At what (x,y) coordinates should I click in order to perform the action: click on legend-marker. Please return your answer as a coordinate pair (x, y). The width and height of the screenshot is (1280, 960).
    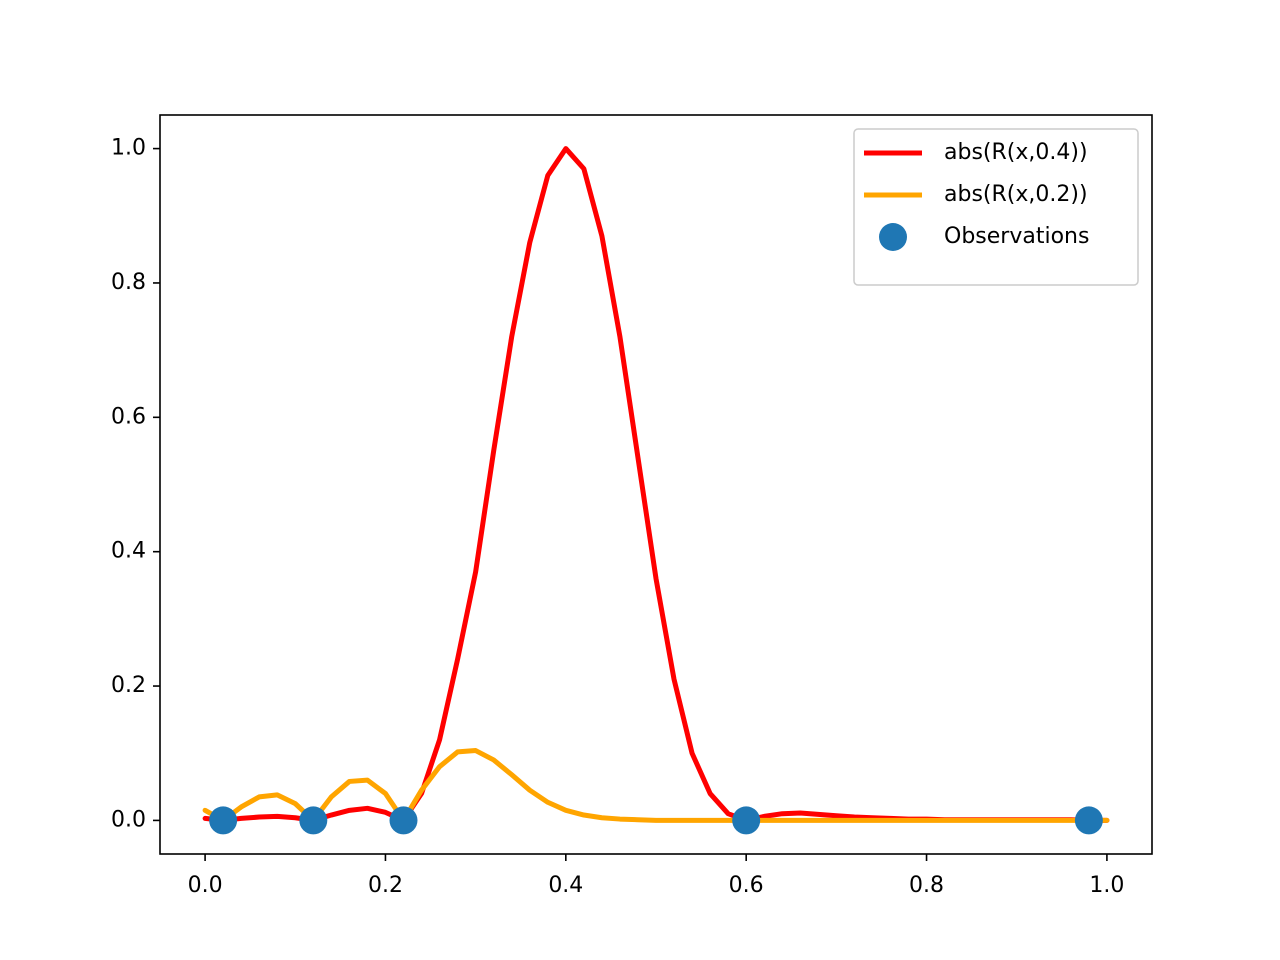
    Looking at the image, I should click on (893, 237).